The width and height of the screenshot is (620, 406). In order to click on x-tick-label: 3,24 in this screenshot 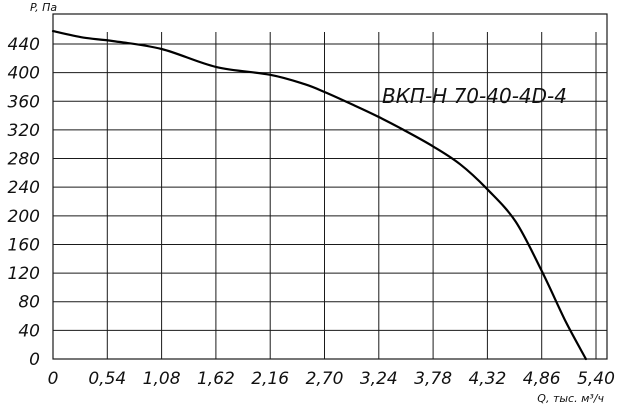, I will do `click(379, 379)`.